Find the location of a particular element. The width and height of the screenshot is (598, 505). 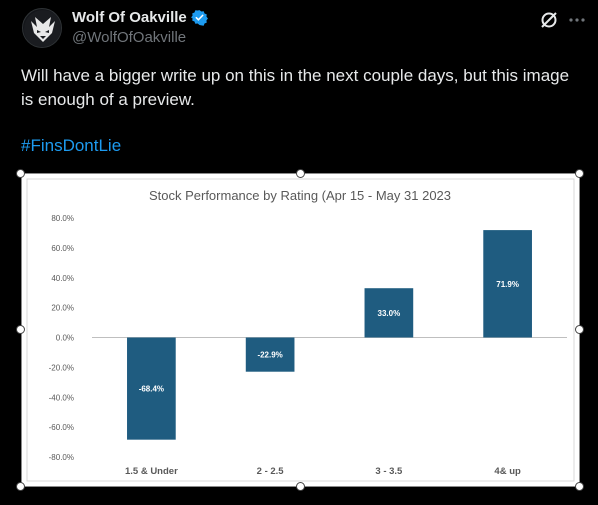

more-options-icon is located at coordinates (577, 20).